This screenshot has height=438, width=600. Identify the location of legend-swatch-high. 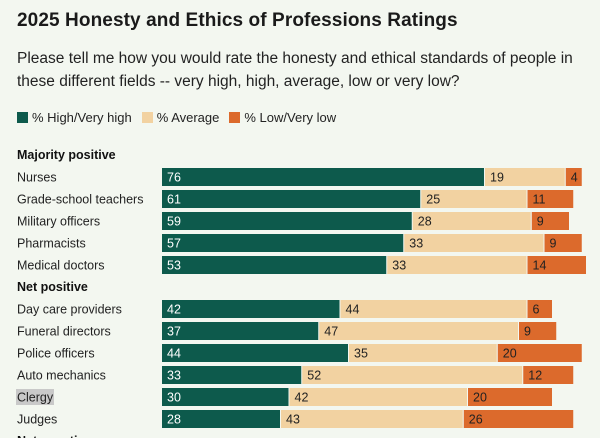
(22, 117).